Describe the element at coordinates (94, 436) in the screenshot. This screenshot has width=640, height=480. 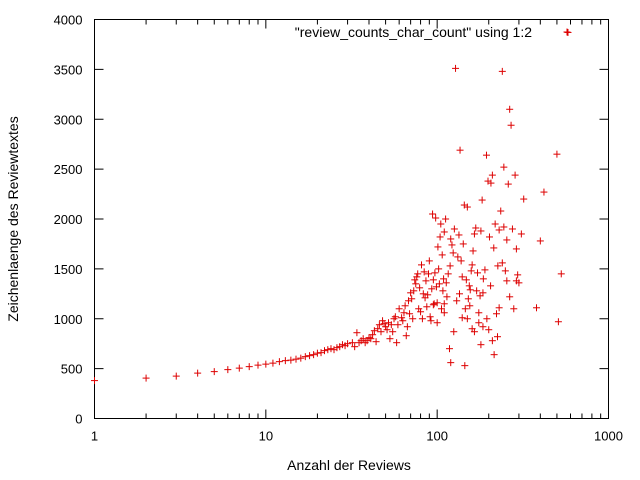
I see `x-tick-label: 1` at that location.